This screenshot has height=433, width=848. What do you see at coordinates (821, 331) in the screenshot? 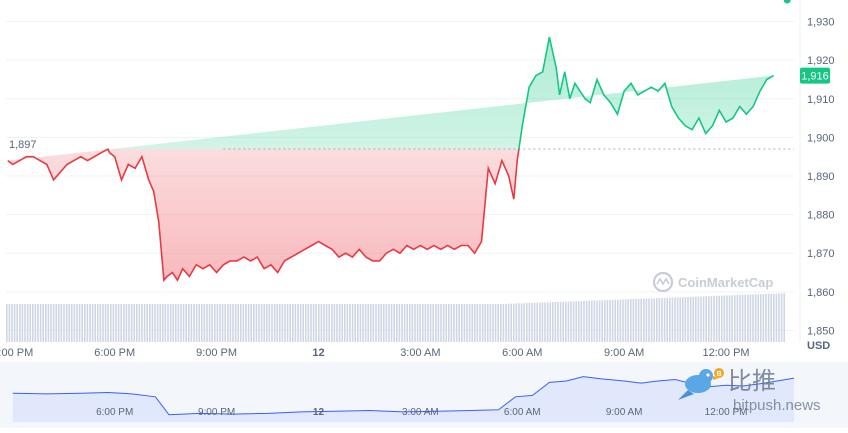
I see `y-tick-label: 1,850` at bounding box center [821, 331].